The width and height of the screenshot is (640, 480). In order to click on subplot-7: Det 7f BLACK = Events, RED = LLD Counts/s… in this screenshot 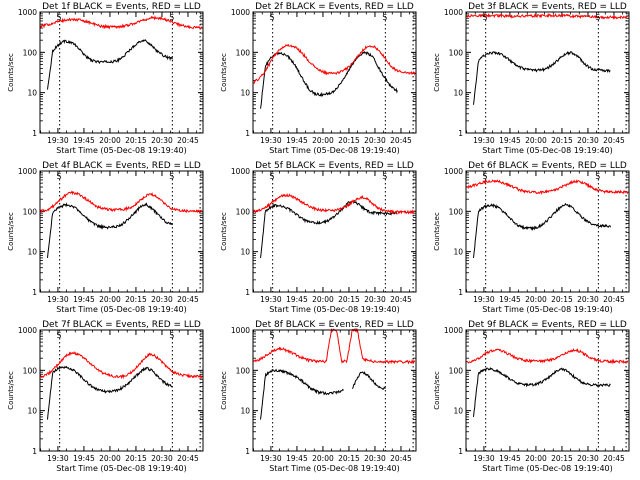, I will do `click(105, 396)`.